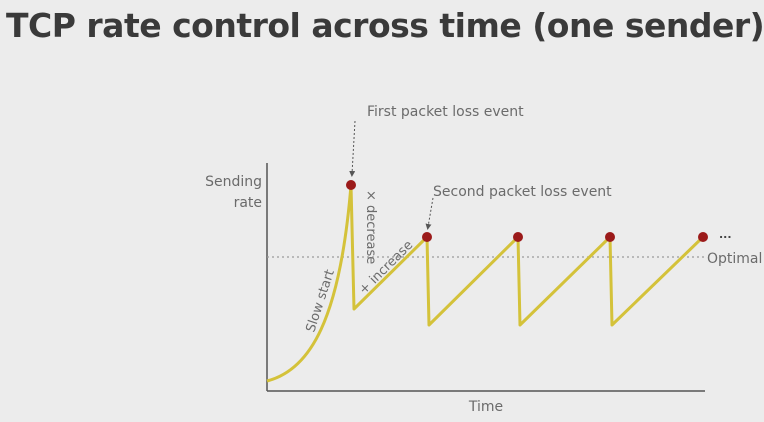 Image resolution: width=764 pixels, height=422 pixels. I want to click on first-loss-label: First packet loss event, so click(445, 112).